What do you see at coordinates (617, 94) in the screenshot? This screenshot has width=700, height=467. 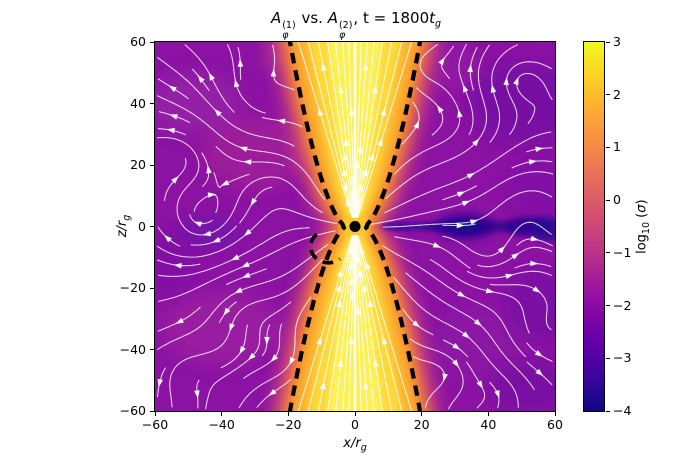 I see `colorbar-tick-label: 2` at bounding box center [617, 94].